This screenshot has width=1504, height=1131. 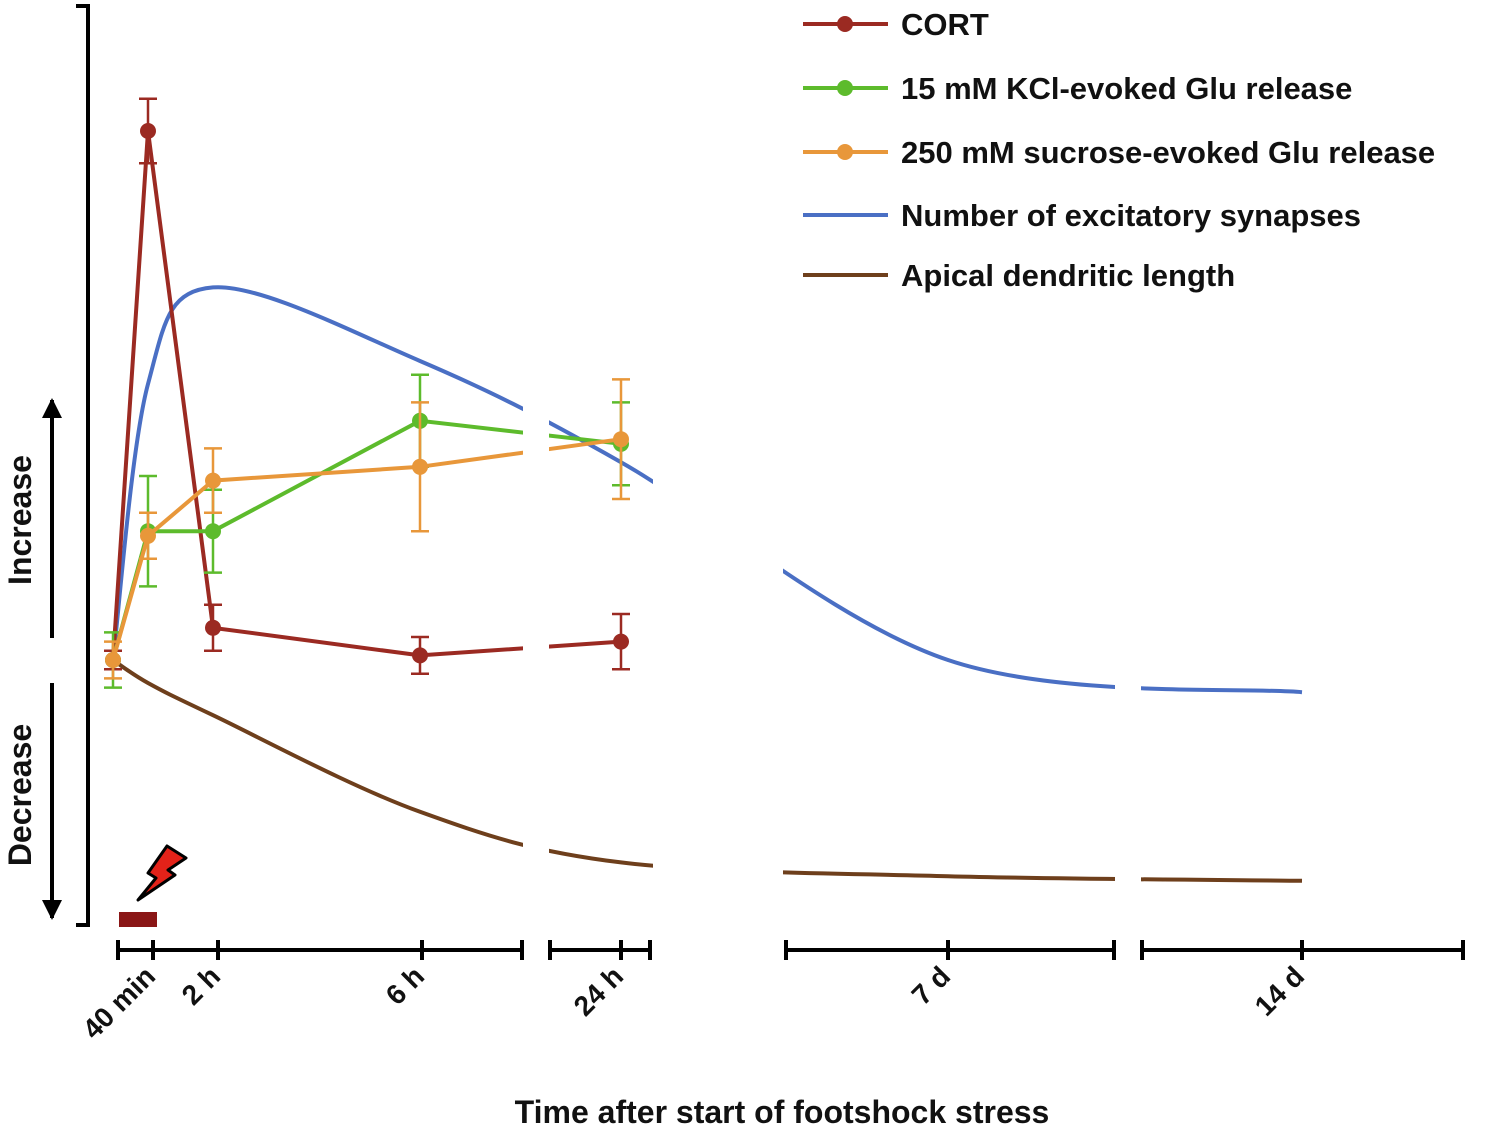 What do you see at coordinates (694, 1002) in the screenshot?
I see `x-tick-labels: 40 min 2 h 6 h 24 h 7 d 14 d` at bounding box center [694, 1002].